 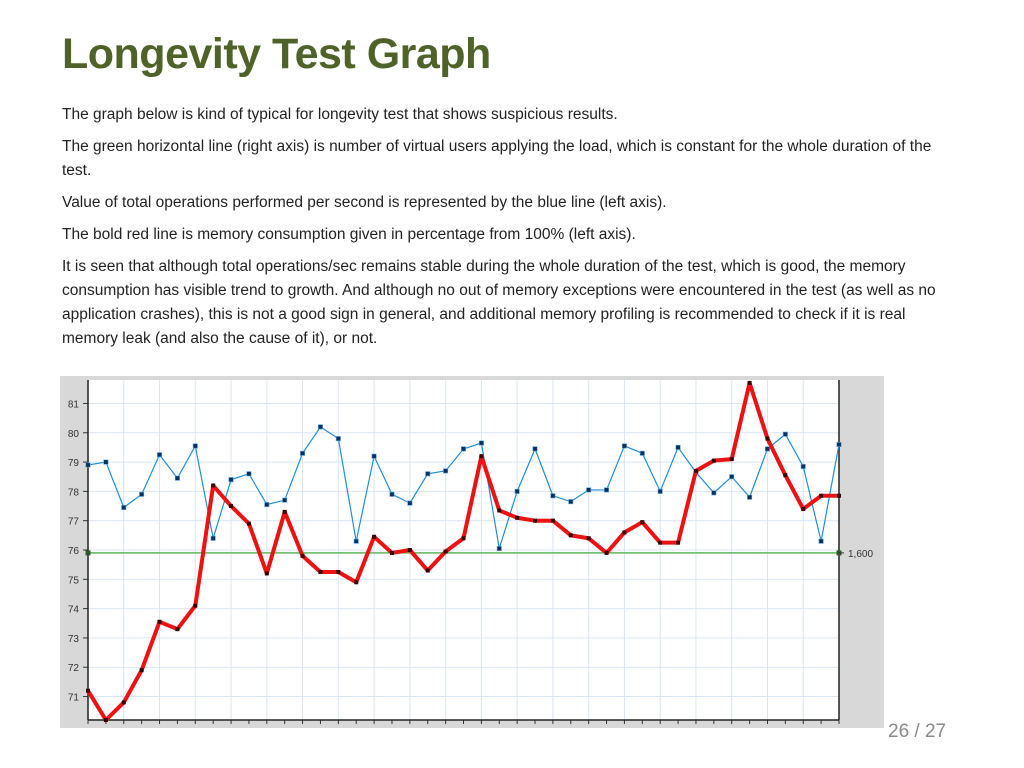 I want to click on y-tick-label: 72, so click(x=74, y=668).